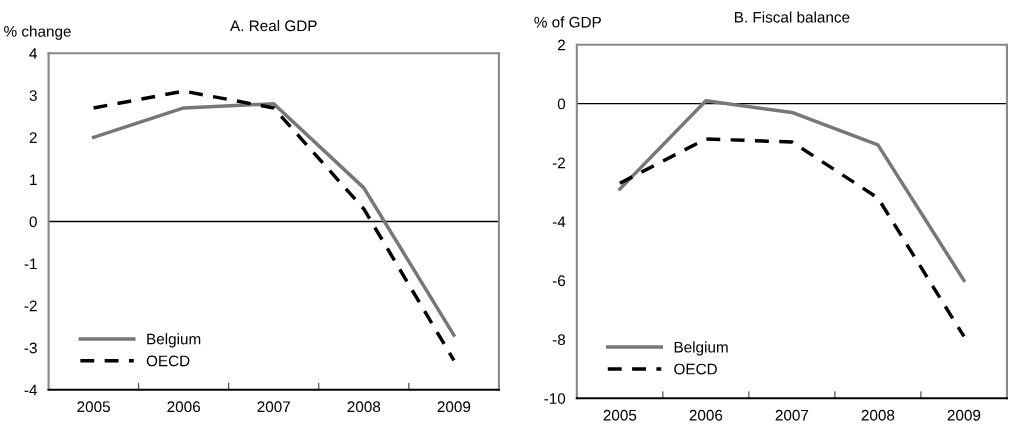  What do you see at coordinates (30, 264) in the screenshot?
I see `y-tick-label: -1` at bounding box center [30, 264].